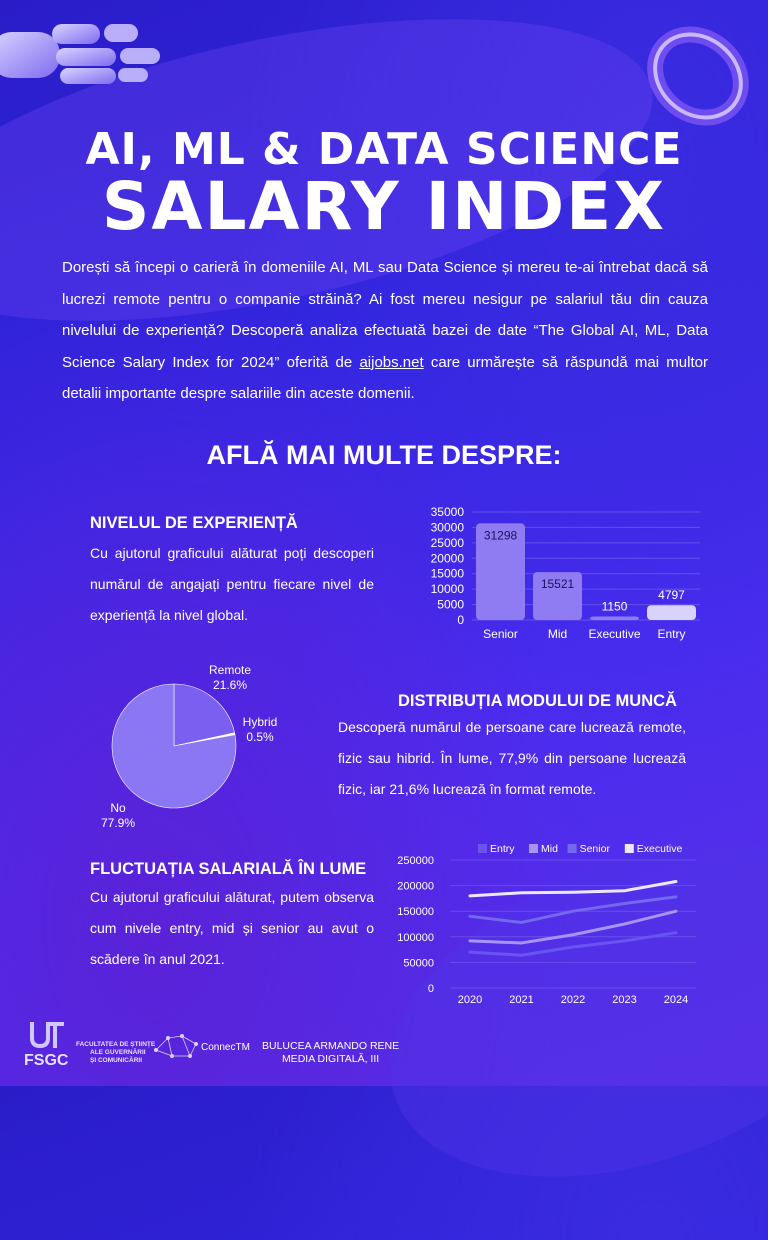 The width and height of the screenshot is (768, 1240). What do you see at coordinates (118, 808) in the screenshot?
I see `pie-label: No` at bounding box center [118, 808].